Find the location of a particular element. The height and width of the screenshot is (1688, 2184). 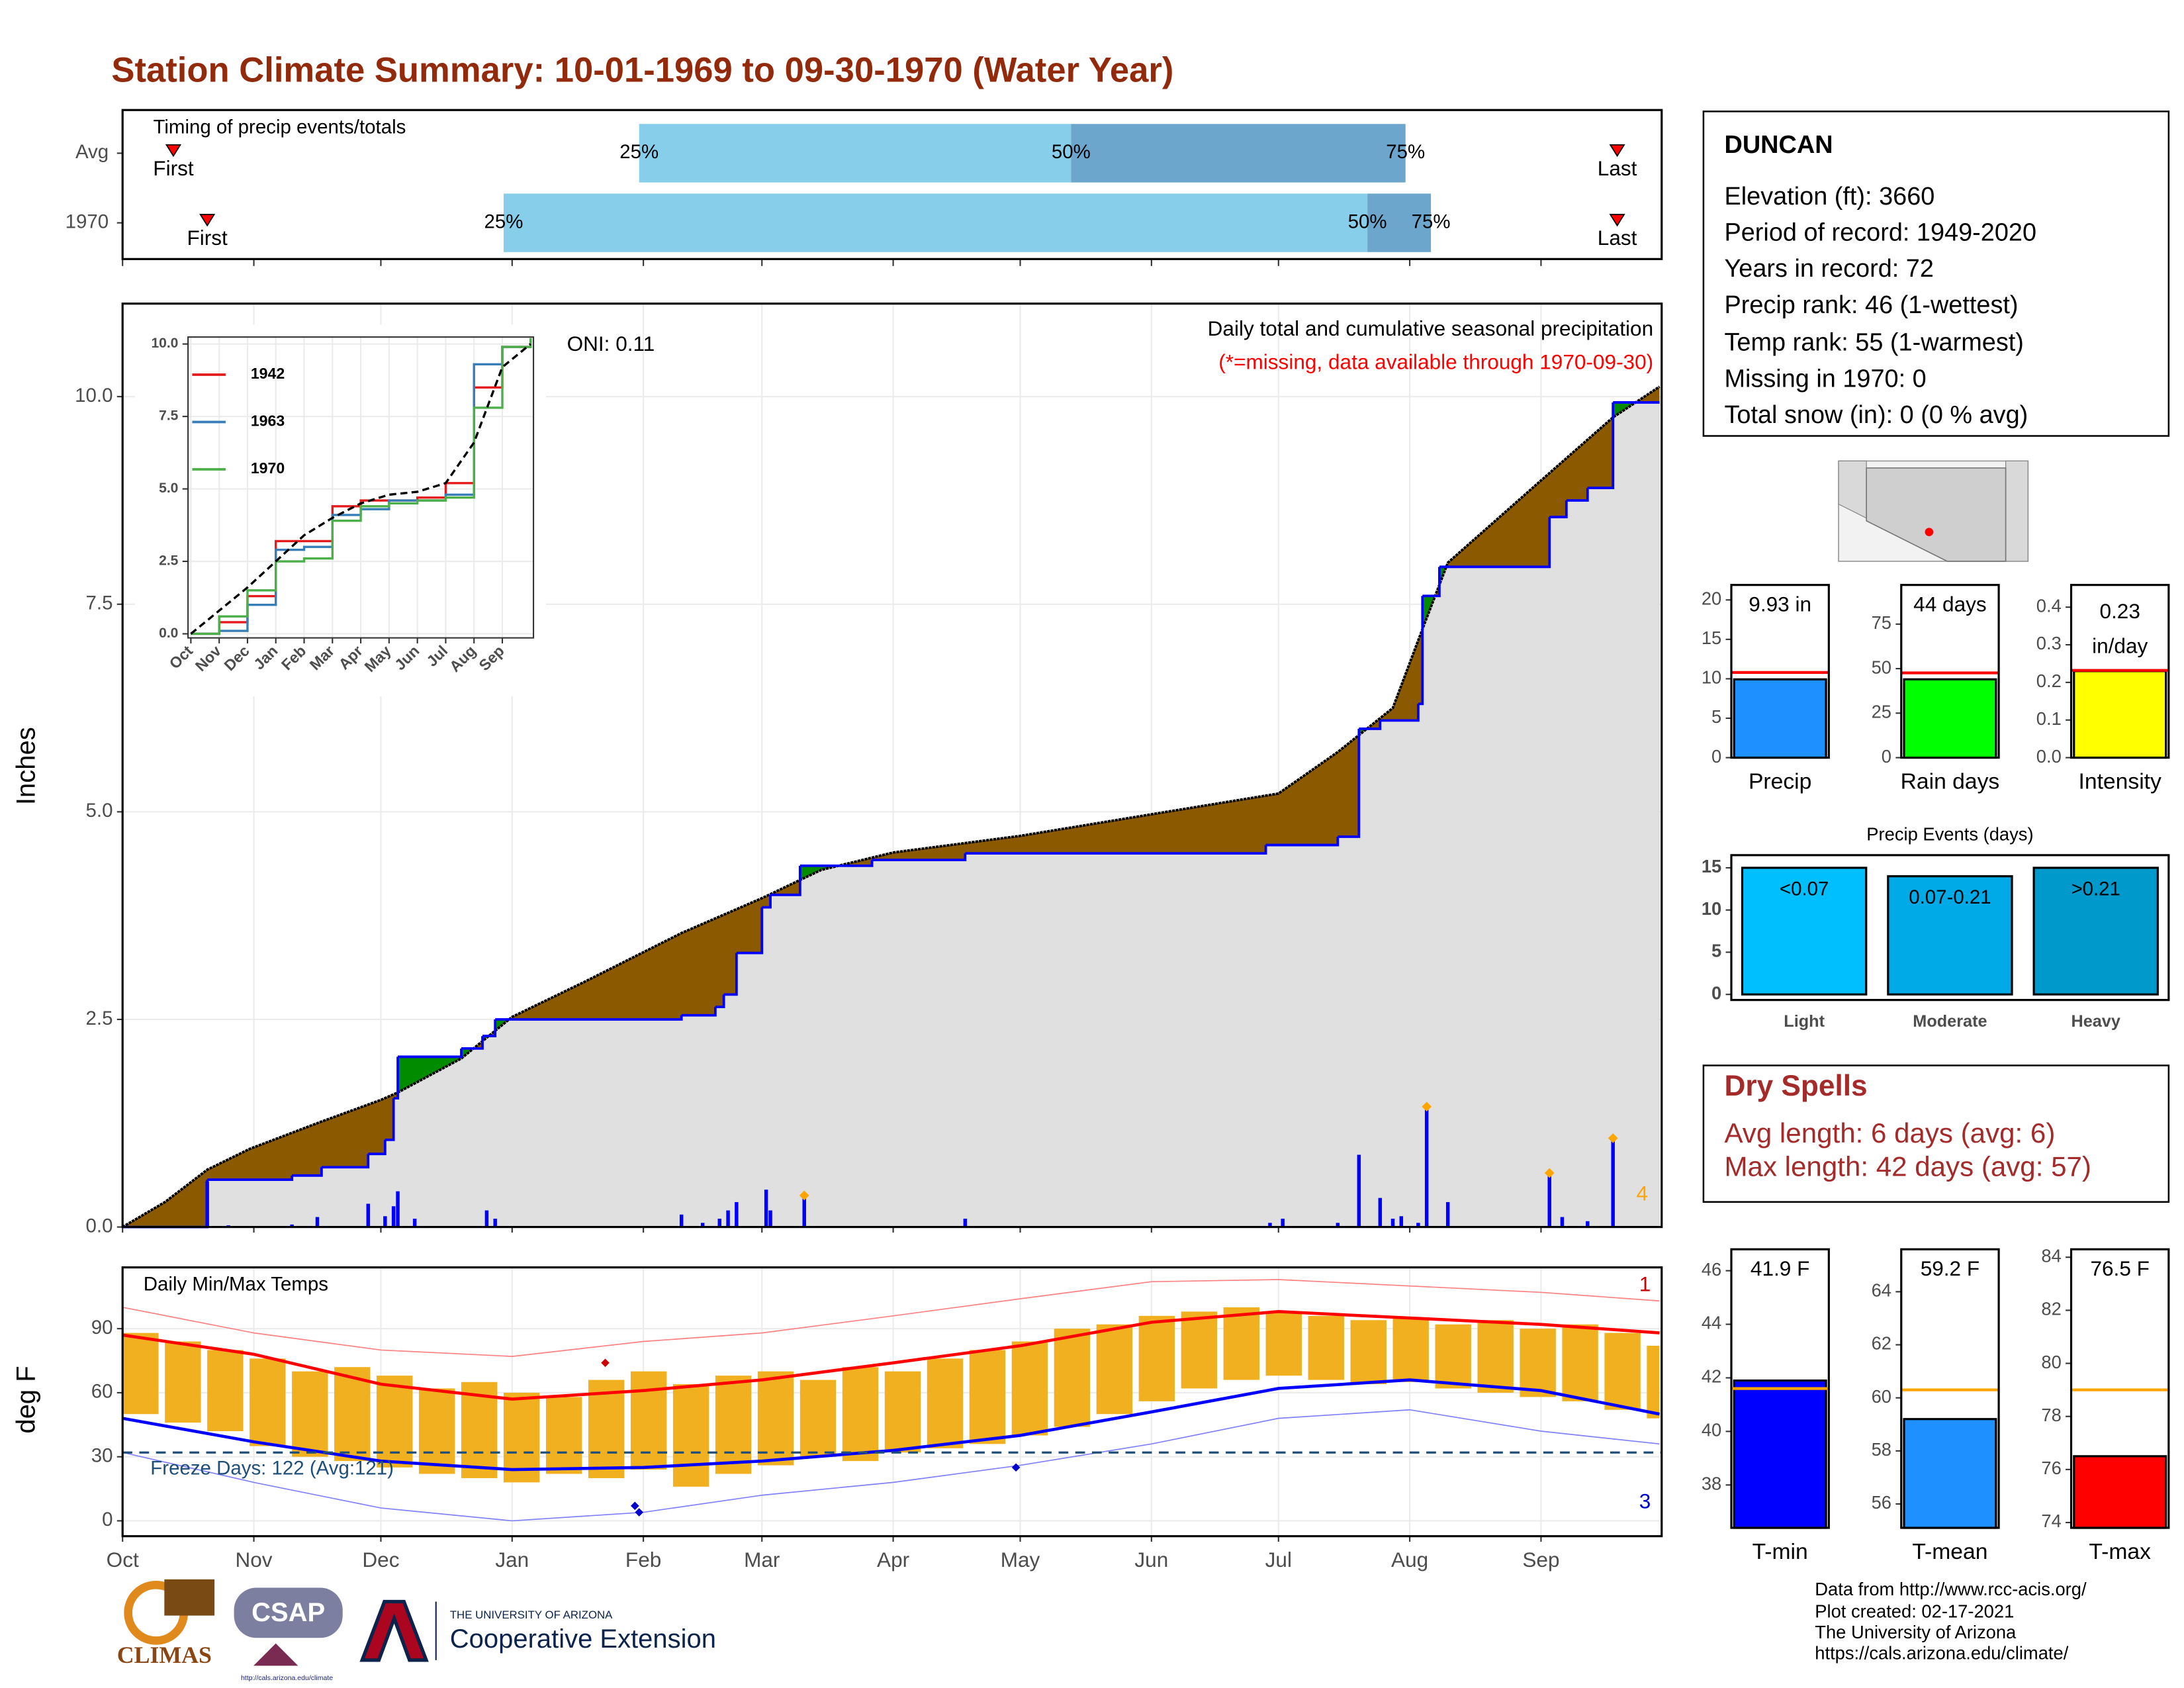

y-tick-label: 10.0 is located at coordinates (164, 343).